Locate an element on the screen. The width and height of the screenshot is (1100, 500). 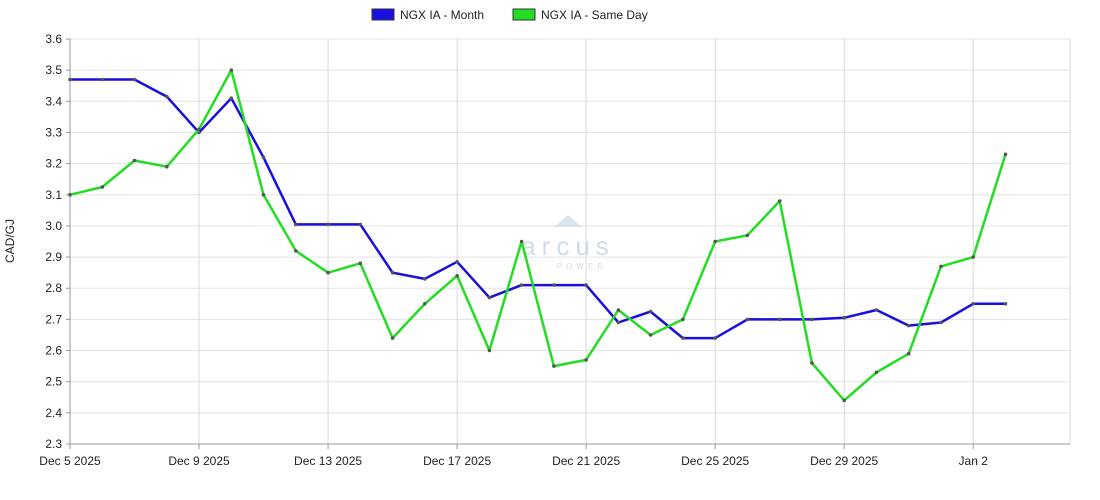
y-tick-label: 2.7 is located at coordinates (53, 319).